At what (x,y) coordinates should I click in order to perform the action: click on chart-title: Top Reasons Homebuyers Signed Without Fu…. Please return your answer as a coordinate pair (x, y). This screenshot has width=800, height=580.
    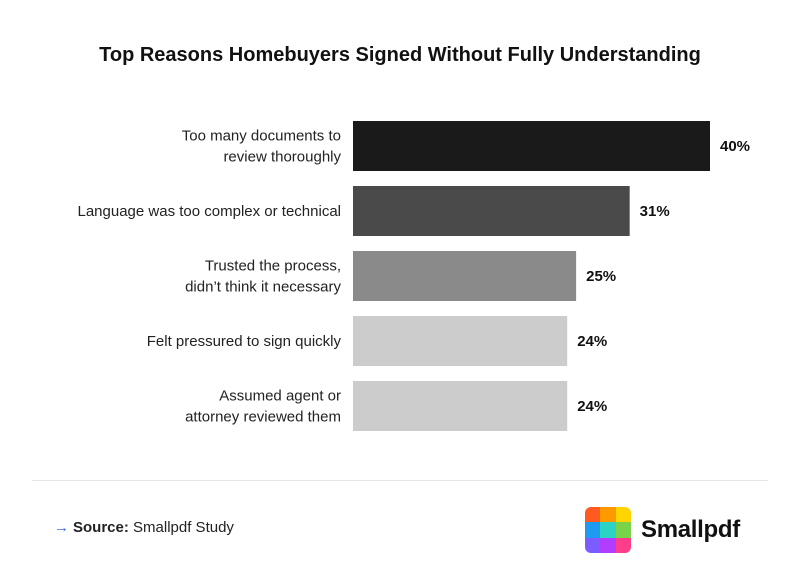
    Looking at the image, I should click on (400, 55).